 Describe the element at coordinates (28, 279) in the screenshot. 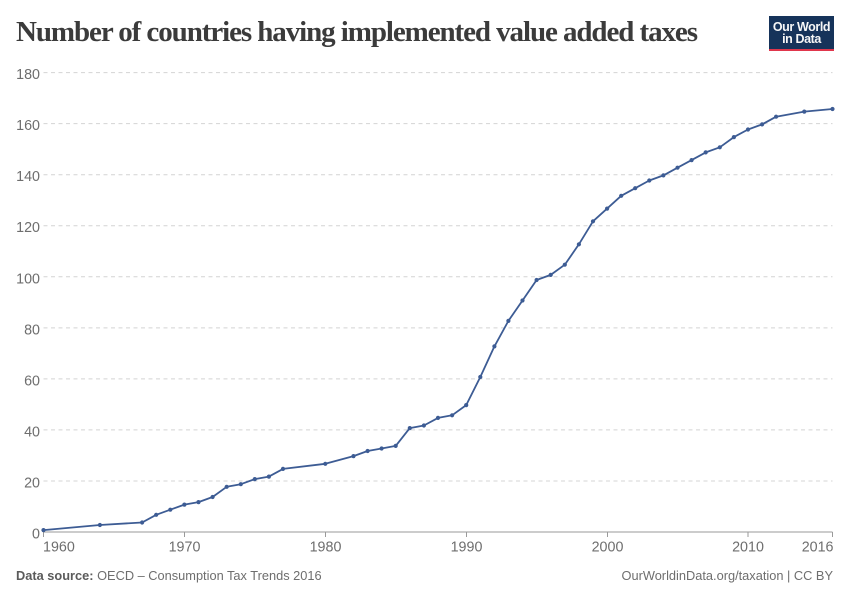

I see `svg-text: 100` at that location.